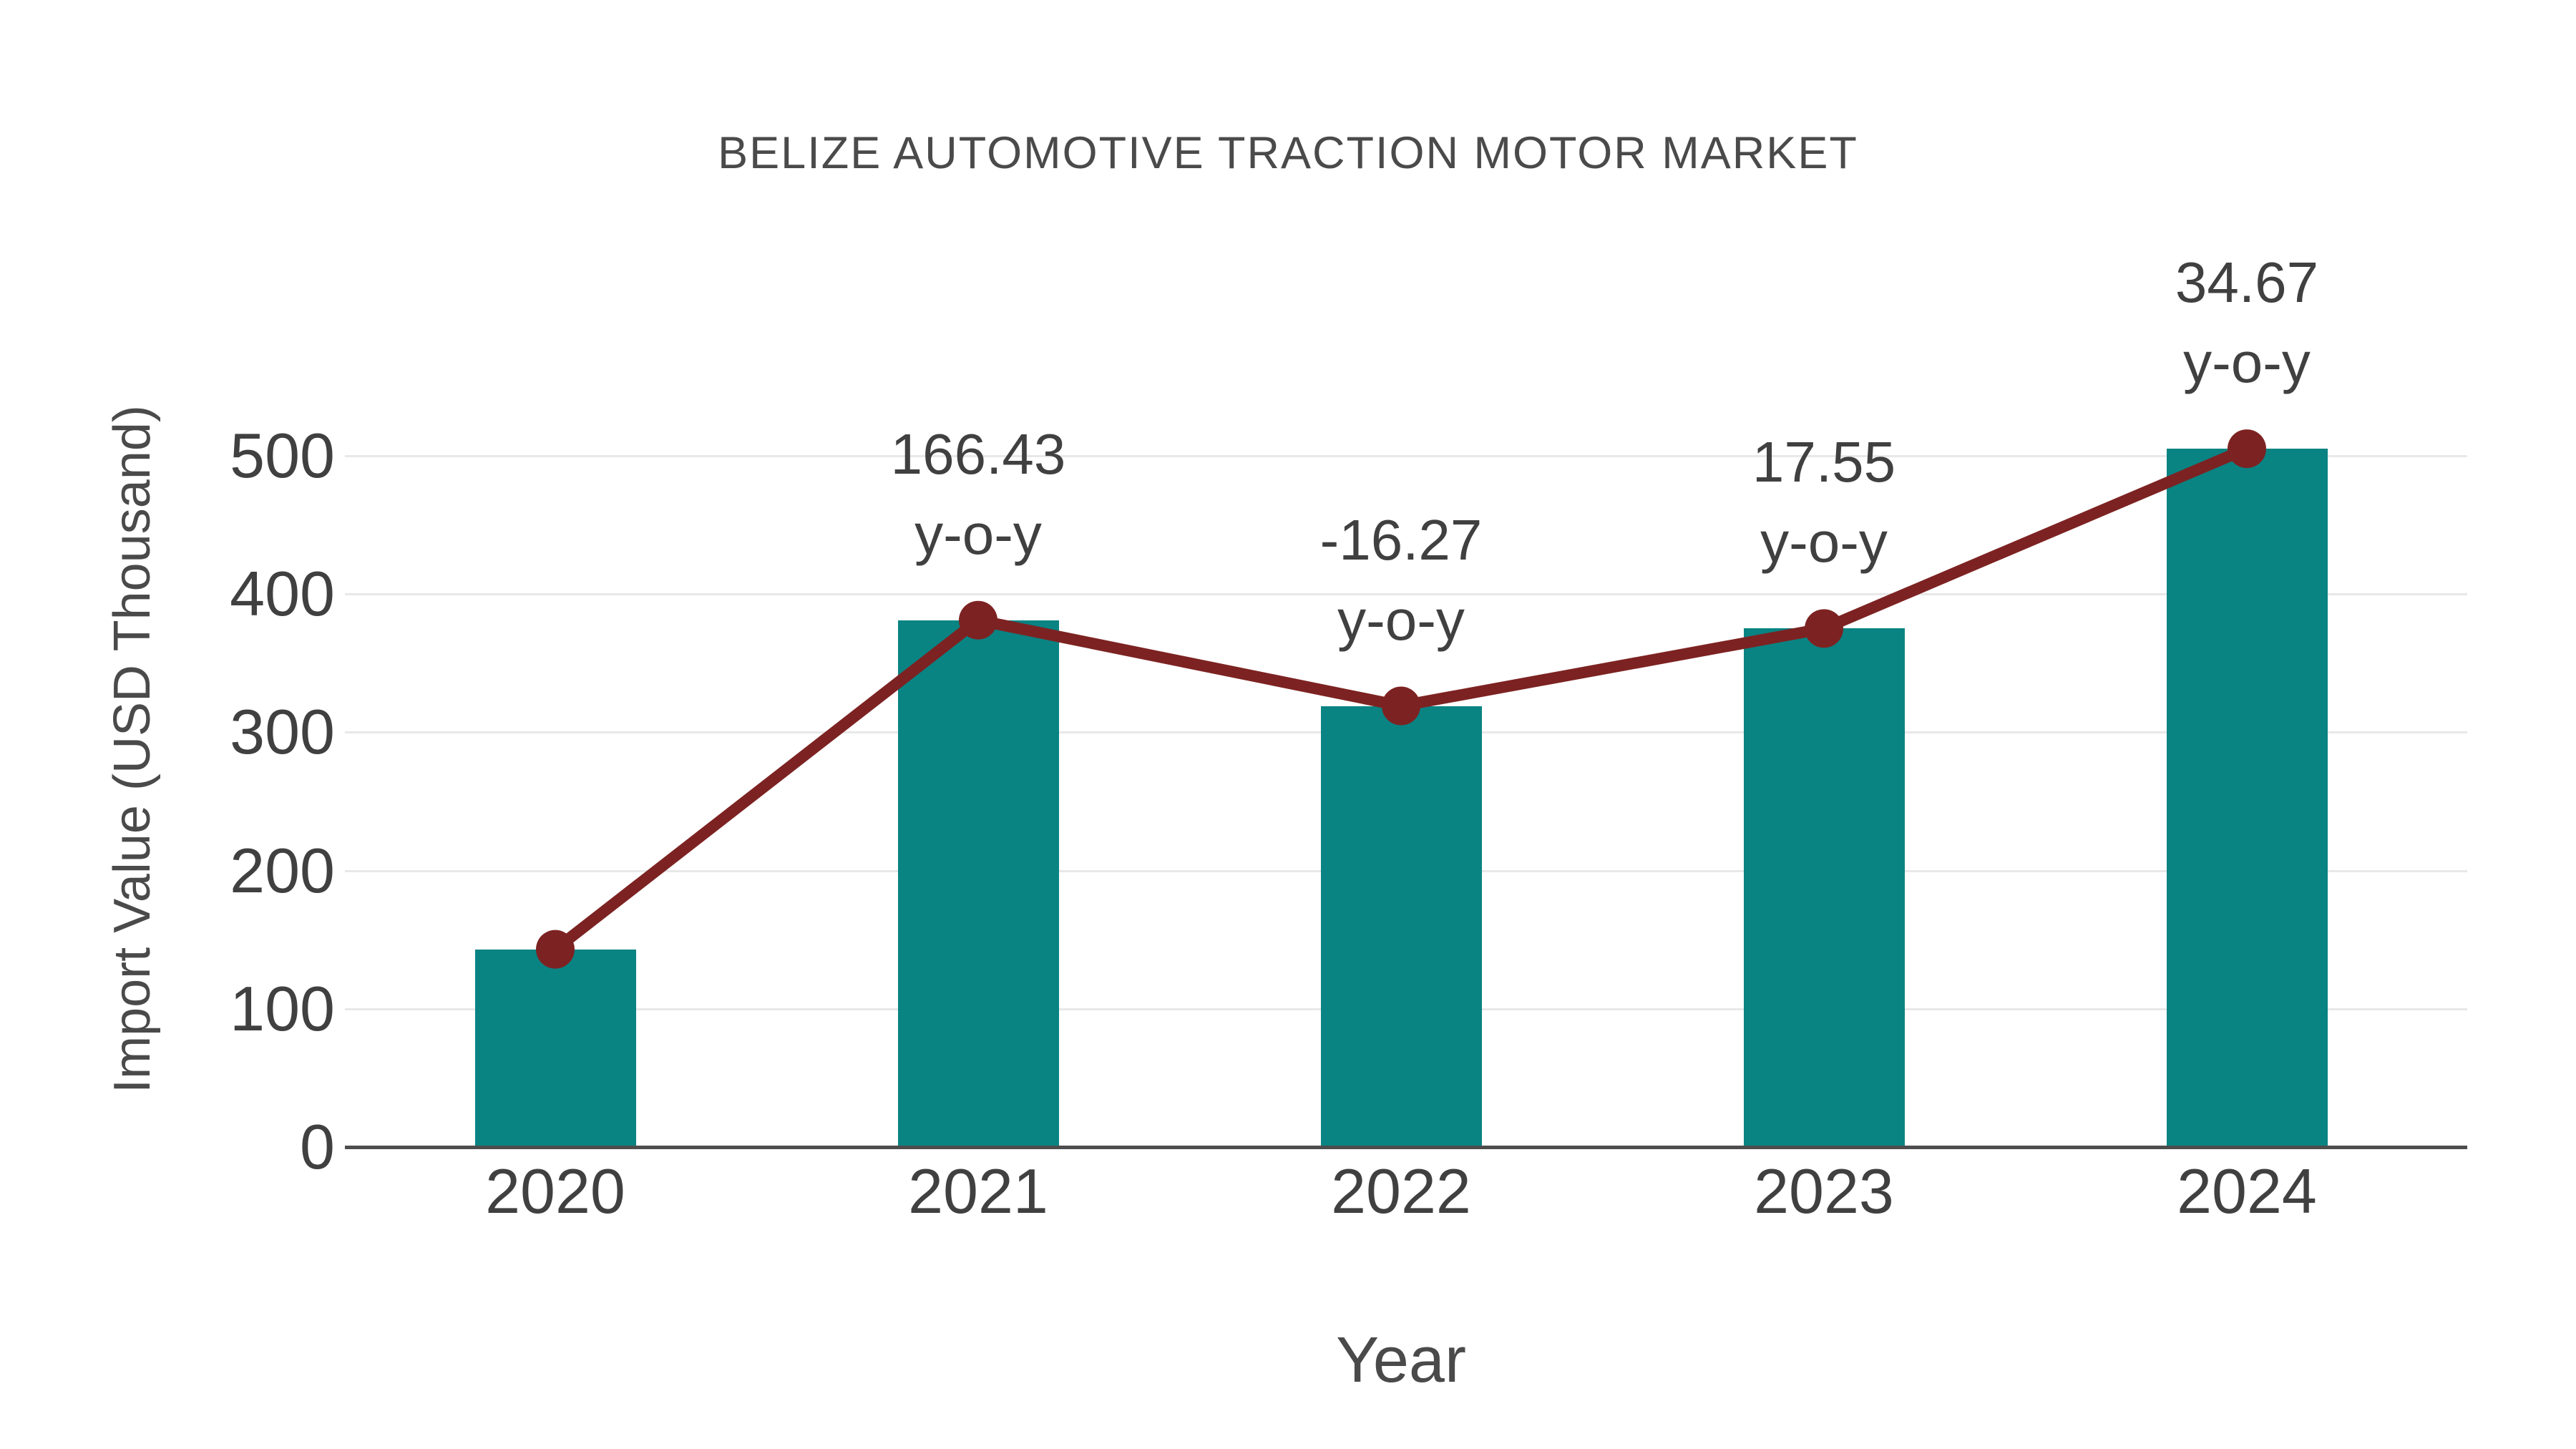 Image resolution: width=2576 pixels, height=1449 pixels. Describe the element at coordinates (978, 495) in the screenshot. I see `yoy-annotation-2021: 166.43 y-o-y` at that location.